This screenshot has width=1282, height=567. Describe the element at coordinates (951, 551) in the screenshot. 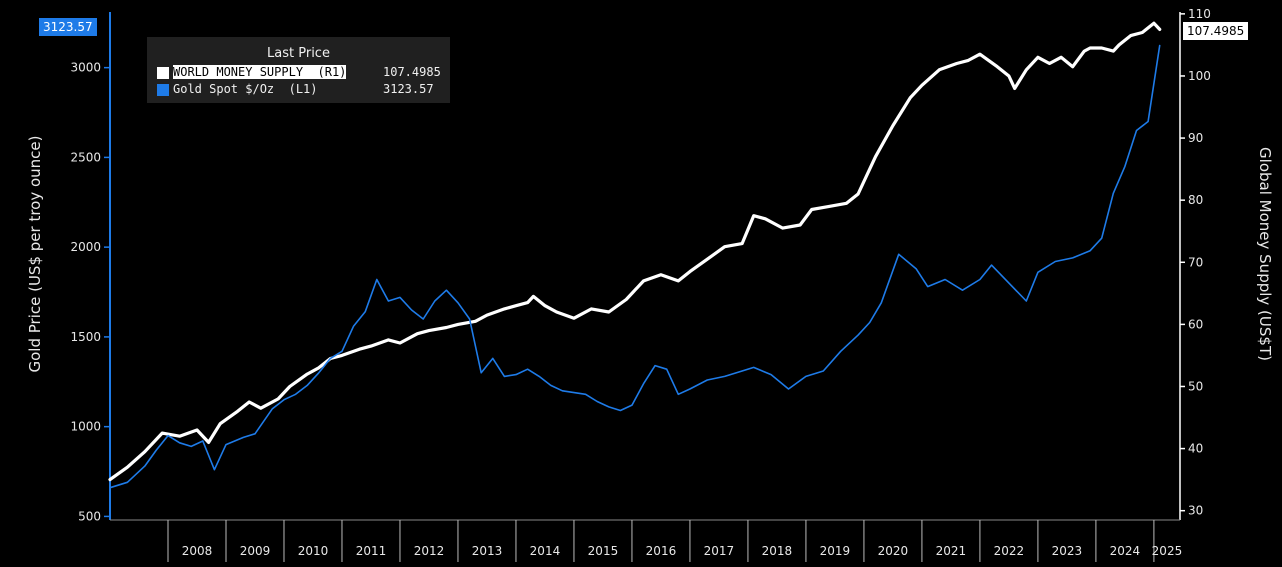

I see `year-label: 2021` at that location.